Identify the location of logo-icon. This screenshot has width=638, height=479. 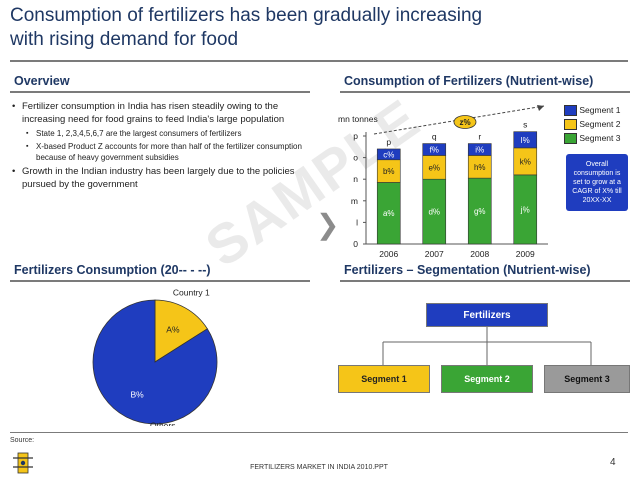
(23, 463).